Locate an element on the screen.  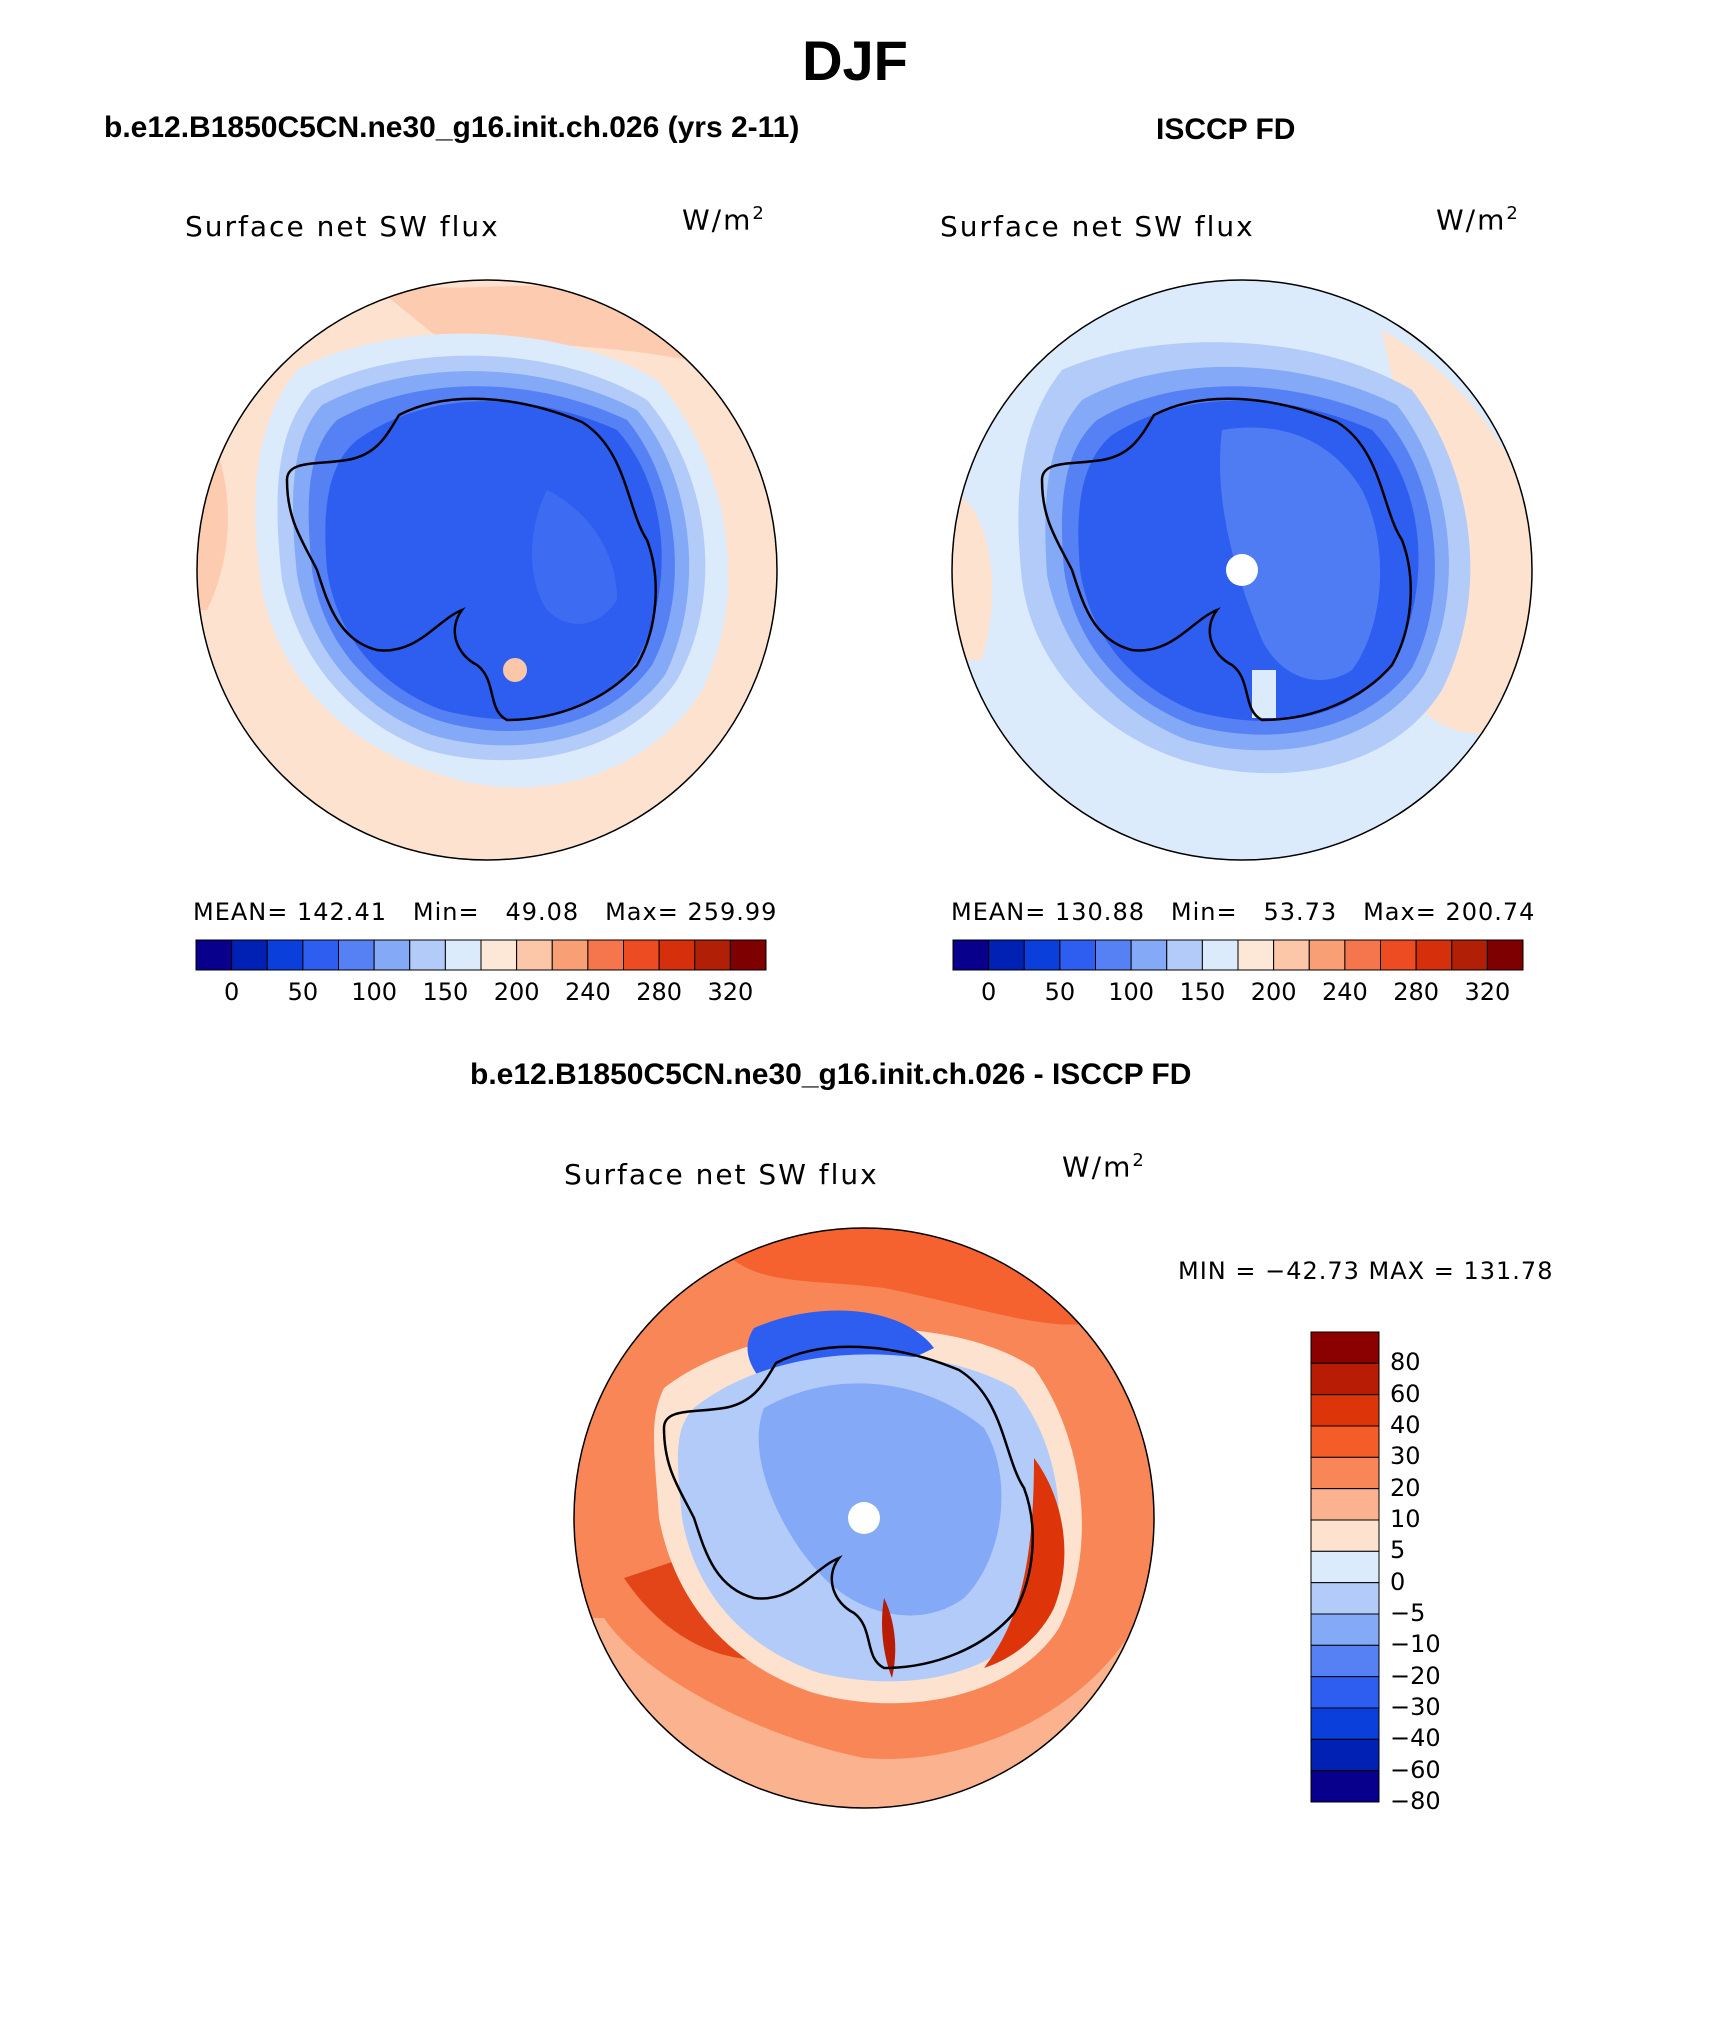
panel1-colorbar-tick-label: 240 is located at coordinates (587, 992).